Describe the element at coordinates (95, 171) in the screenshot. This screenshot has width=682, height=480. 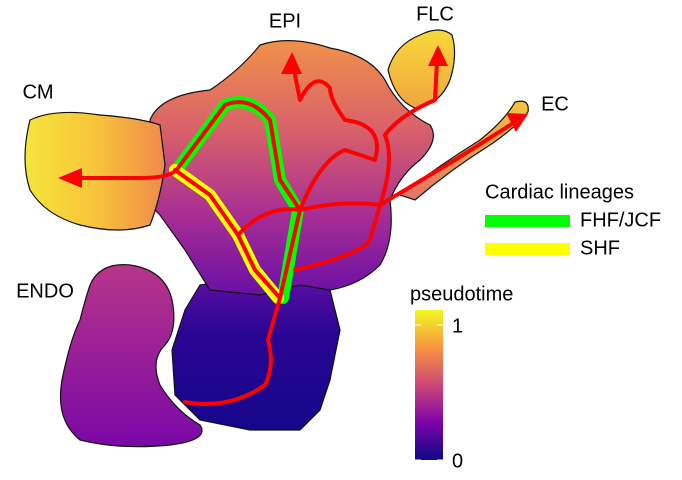
I see `cm-cluster` at that location.